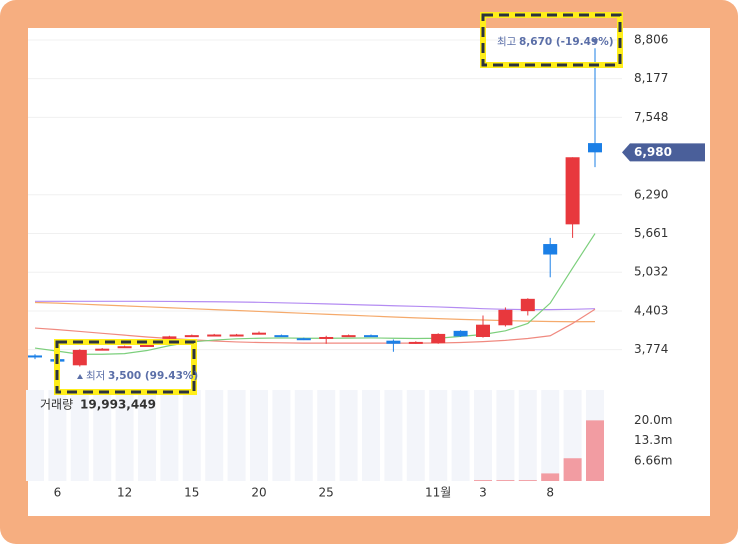 This screenshot has width=738, height=544. What do you see at coordinates (651, 78) in the screenshot?
I see `y-tick-label: 8,177` at bounding box center [651, 78].